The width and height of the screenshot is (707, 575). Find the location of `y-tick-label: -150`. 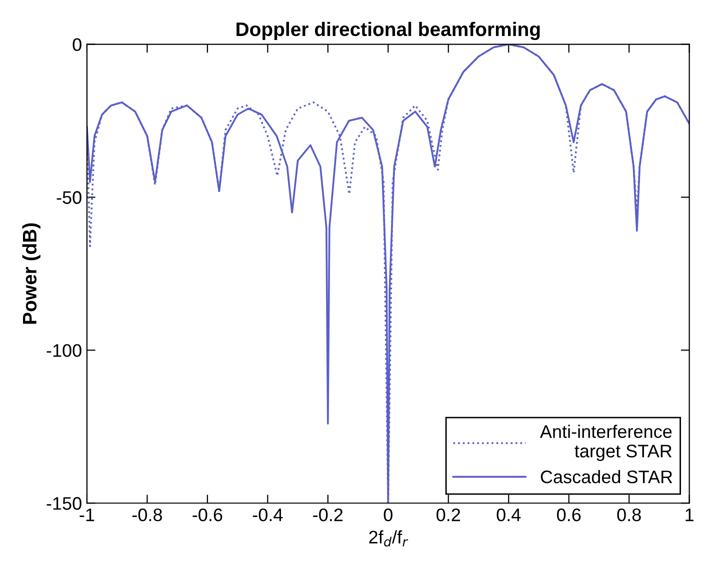

y-tick-label: -150 is located at coordinates (64, 503).